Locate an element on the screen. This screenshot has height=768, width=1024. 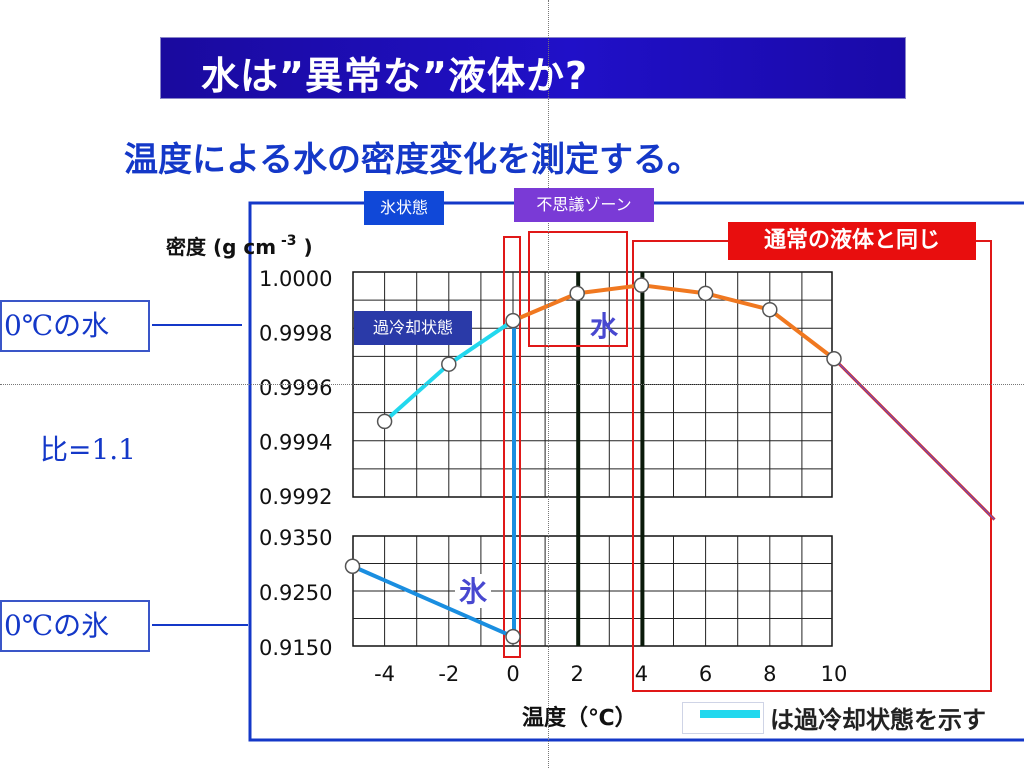
ice-state-tag: 氷状態 is located at coordinates (404, 208).